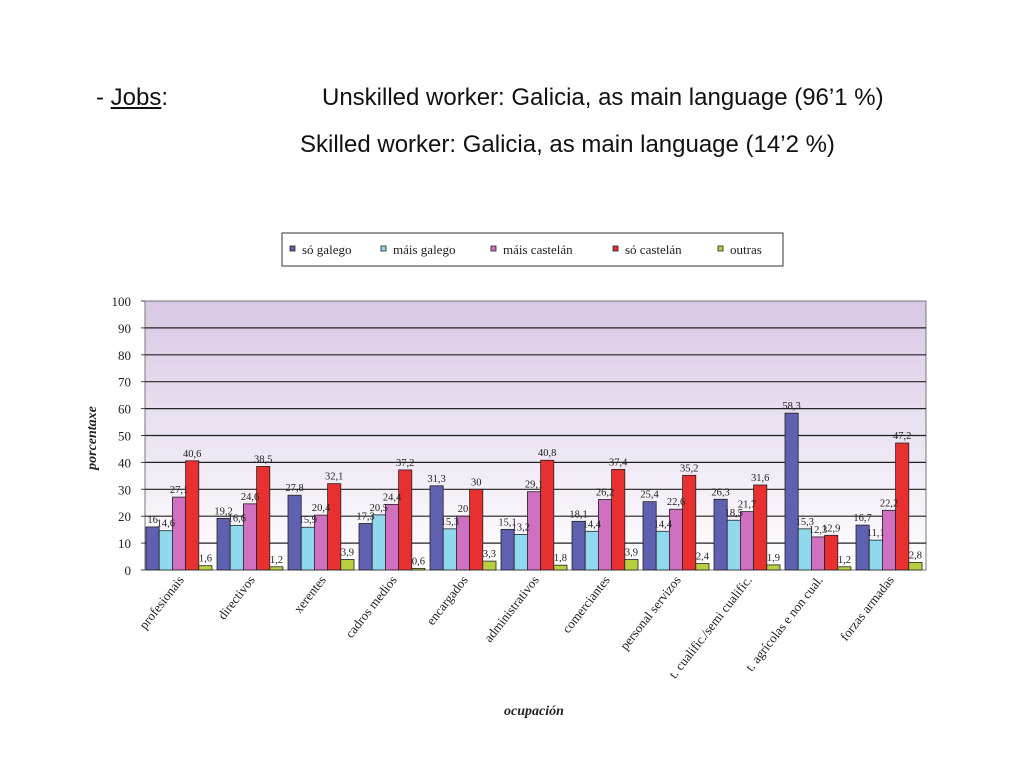 Image resolution: width=1024 pixels, height=768 pixels. What do you see at coordinates (476, 482) in the screenshot?
I see `data-label: 30` at bounding box center [476, 482].